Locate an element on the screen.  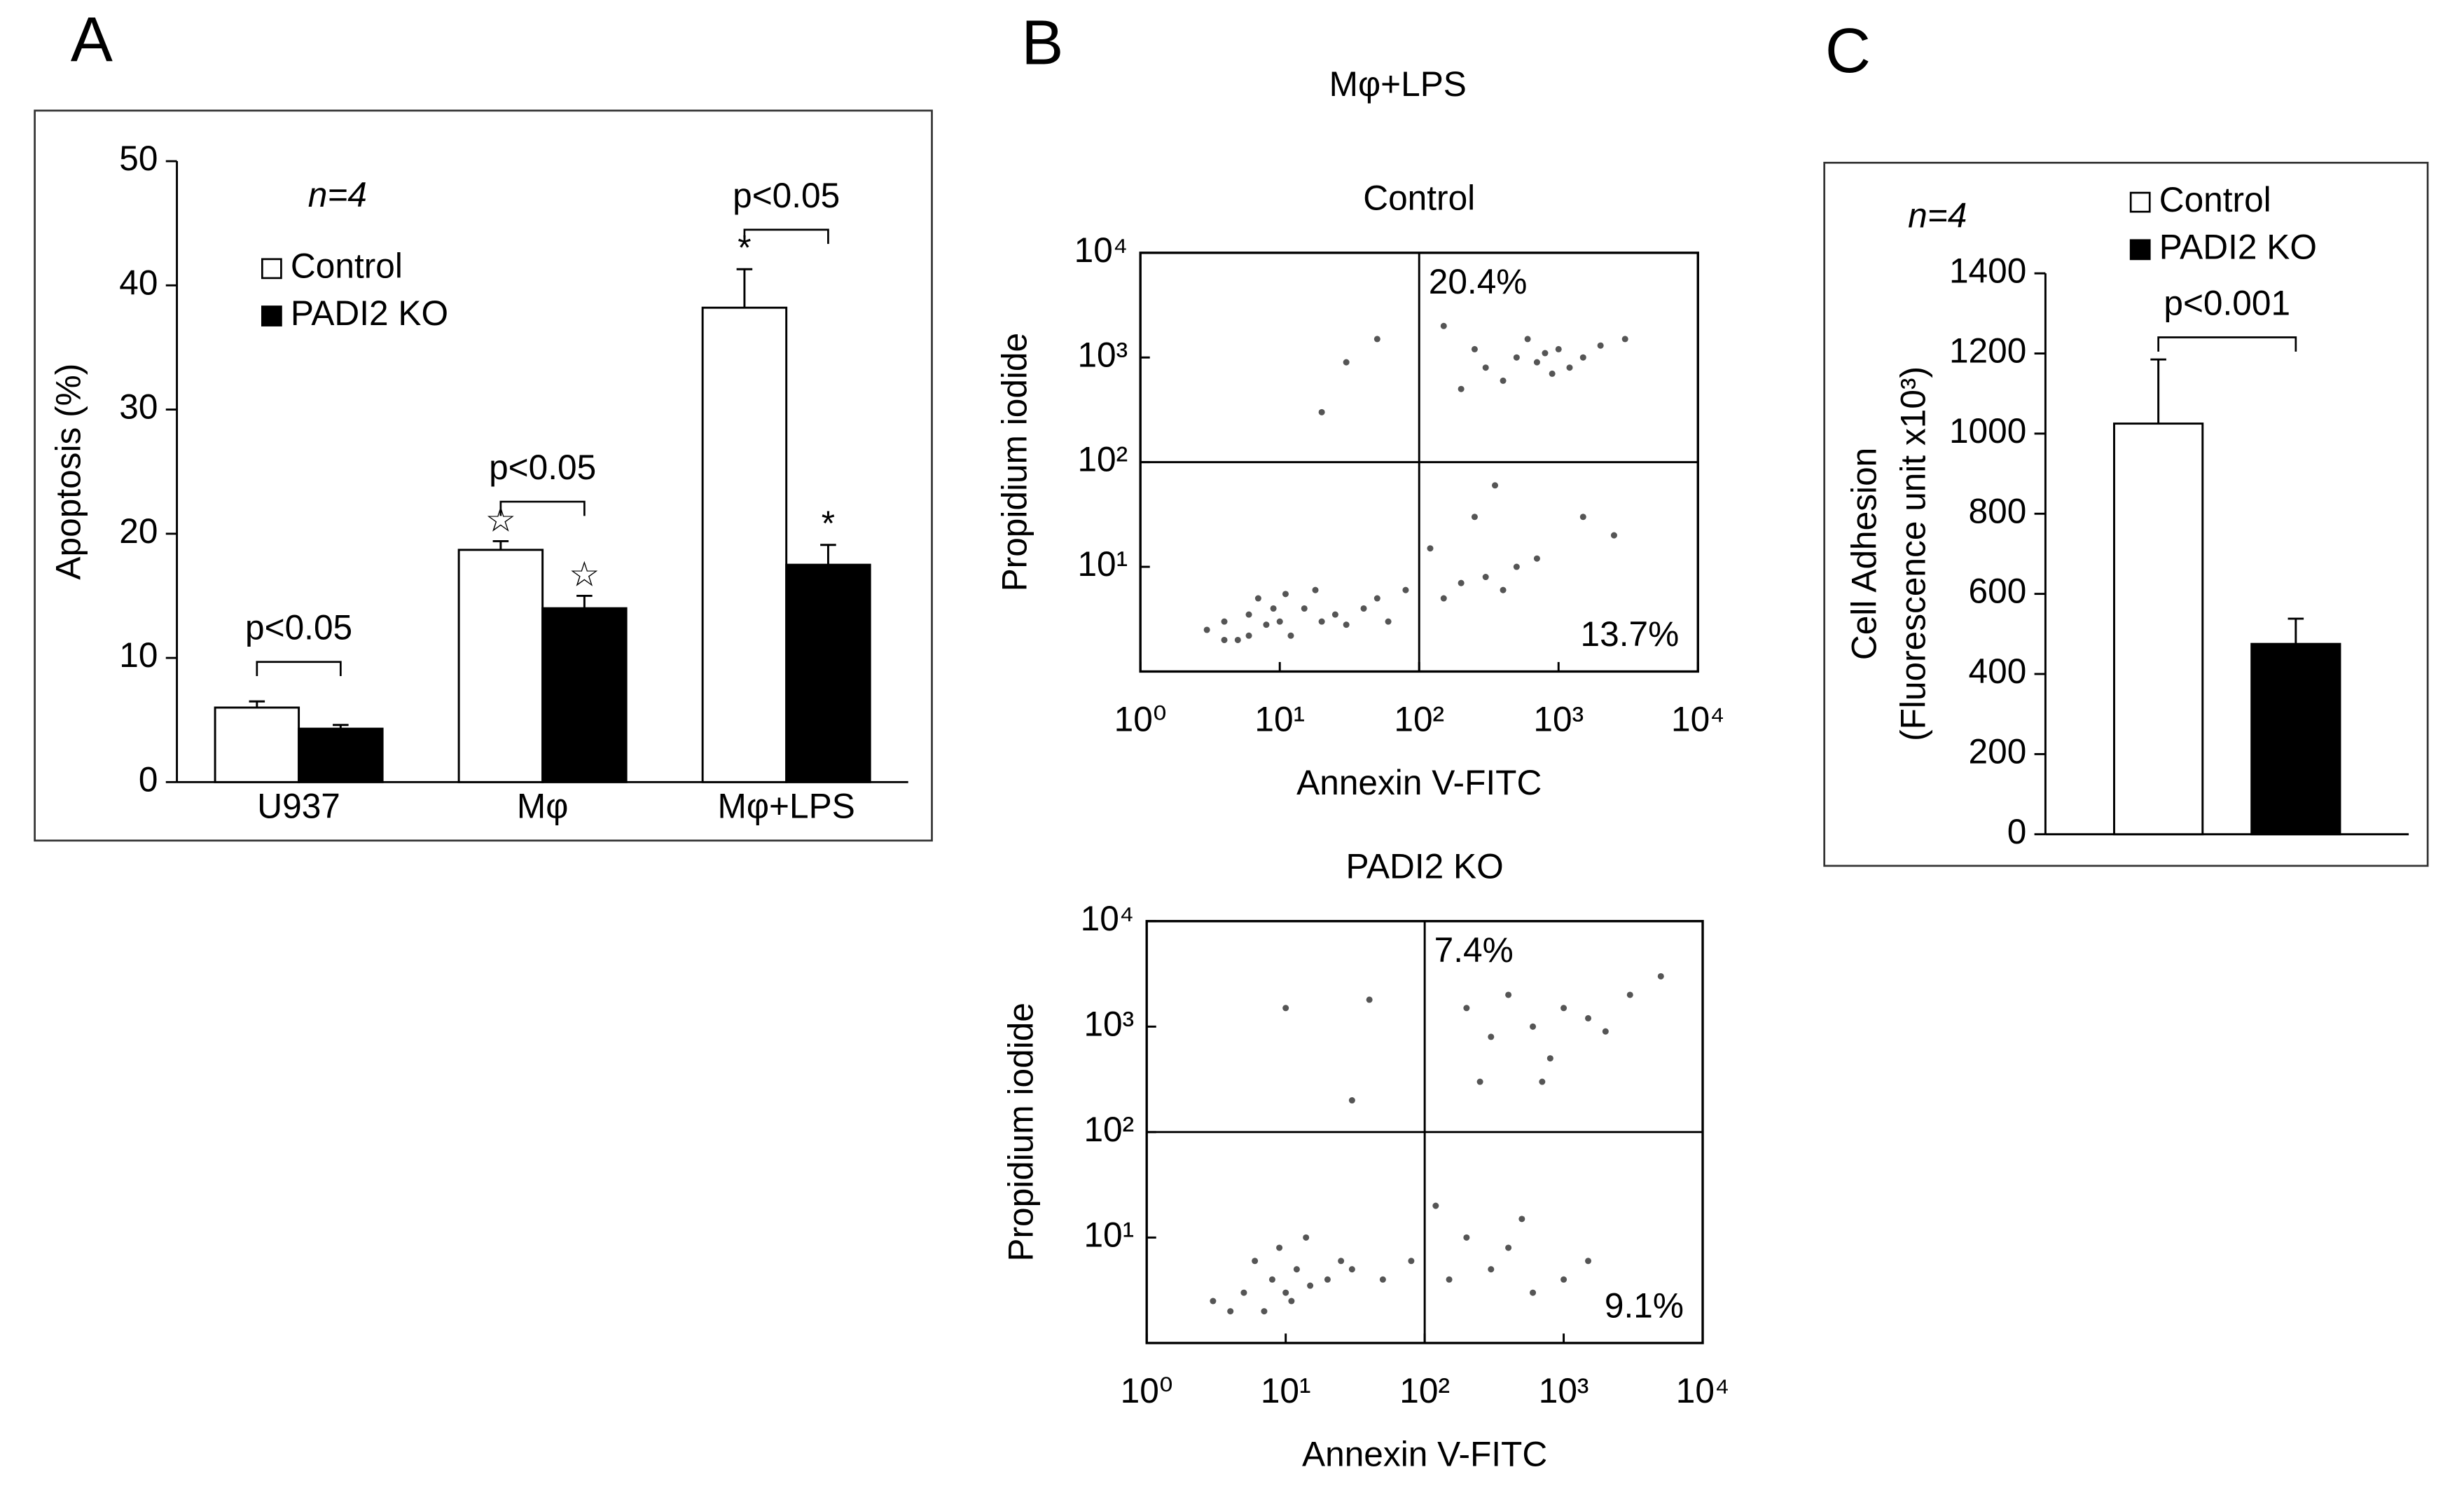
y-tick-label: 1000 is located at coordinates (1987, 430).